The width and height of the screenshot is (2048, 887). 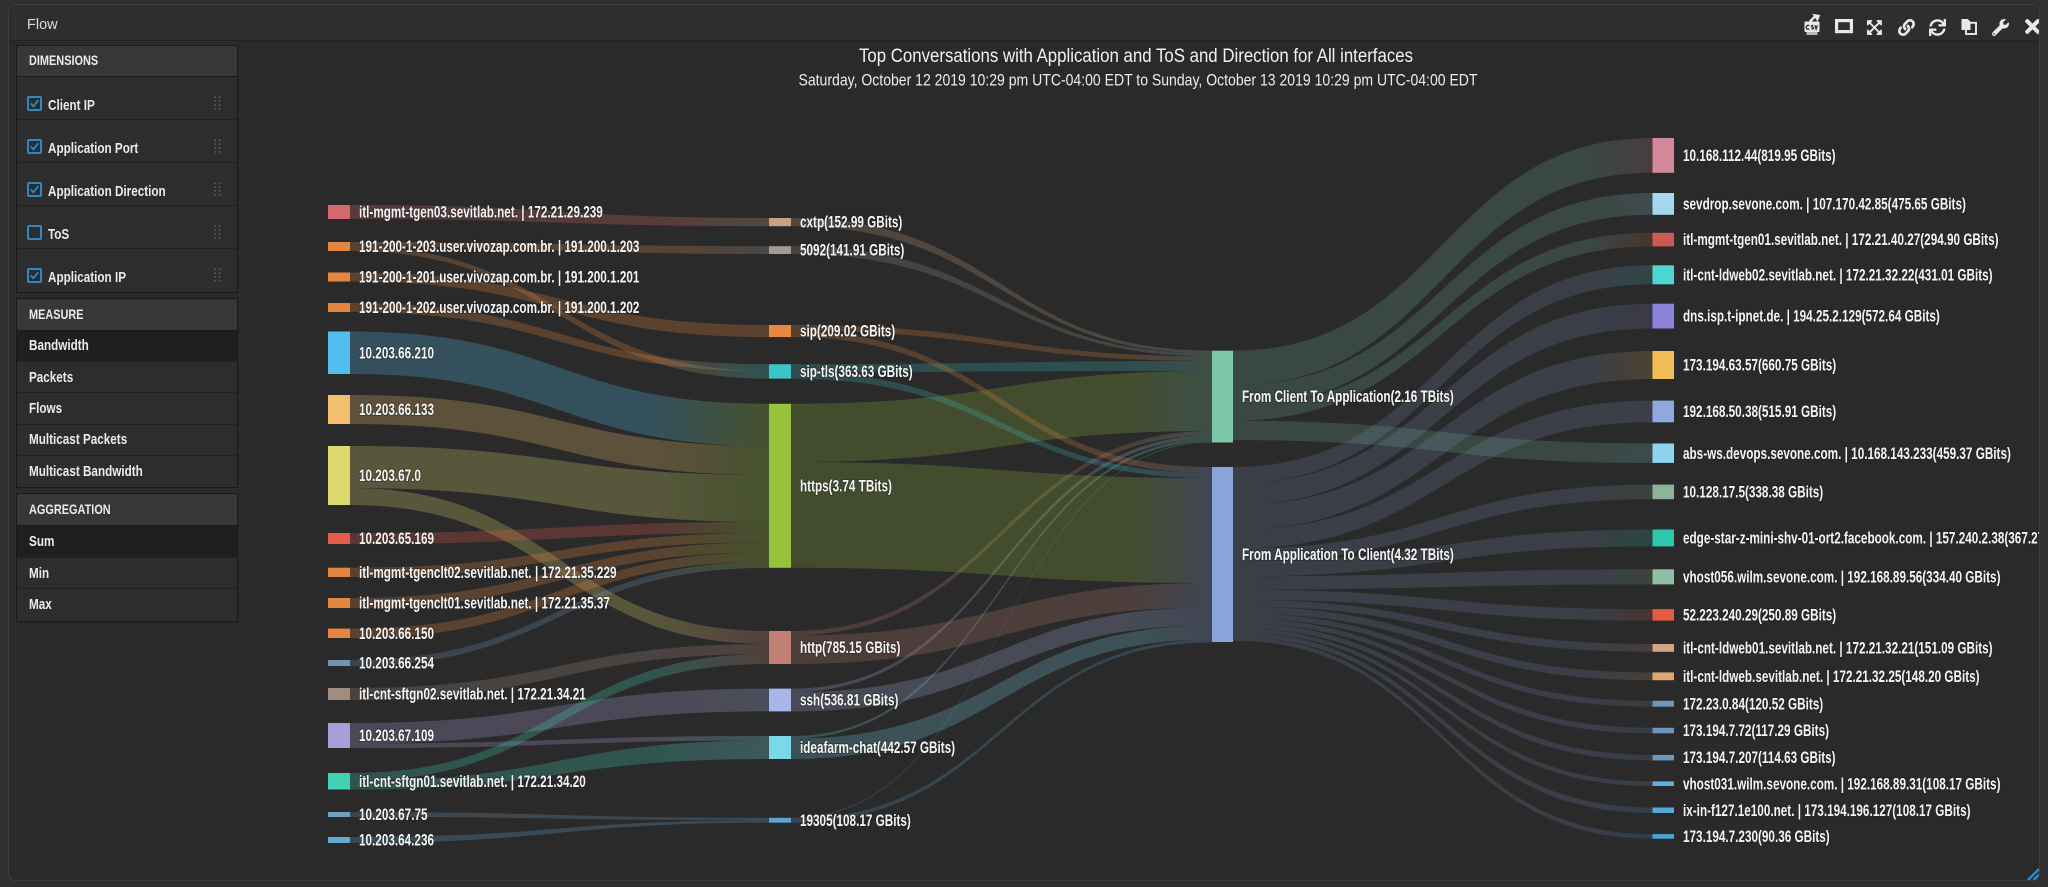 I want to click on svg-text: https(3.74 TBits), so click(x=846, y=485).